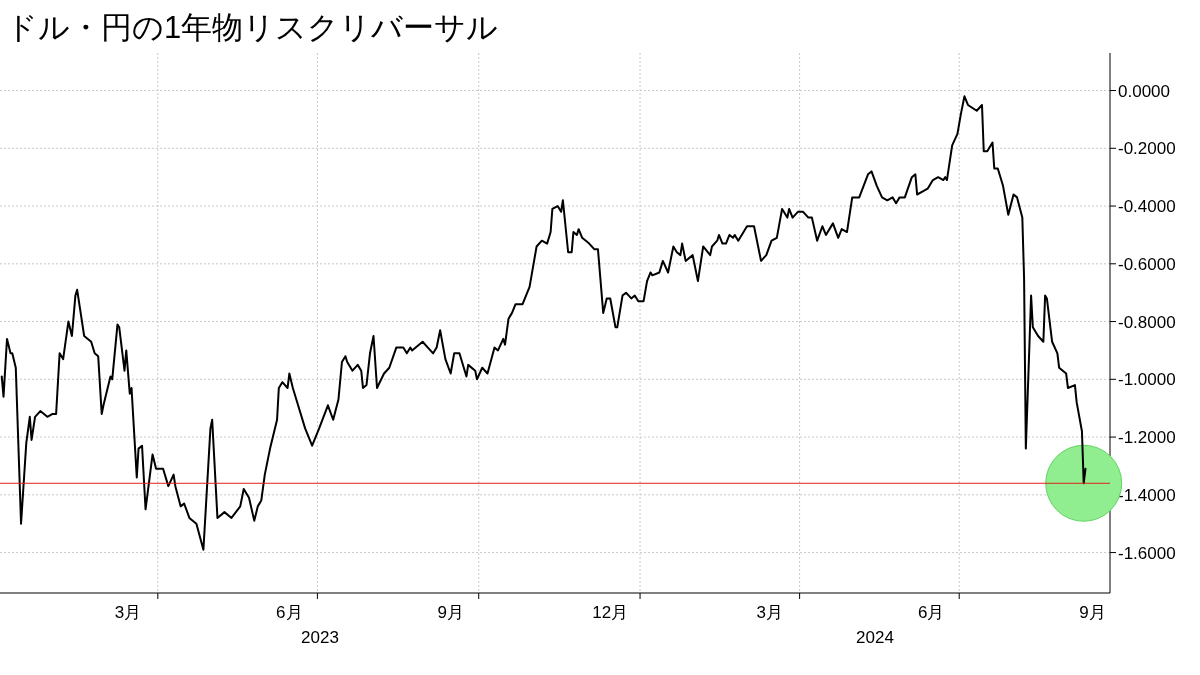 This screenshot has width=1200, height=675. What do you see at coordinates (1147, 322) in the screenshot?
I see `y-tick-label: -0.8000` at bounding box center [1147, 322].